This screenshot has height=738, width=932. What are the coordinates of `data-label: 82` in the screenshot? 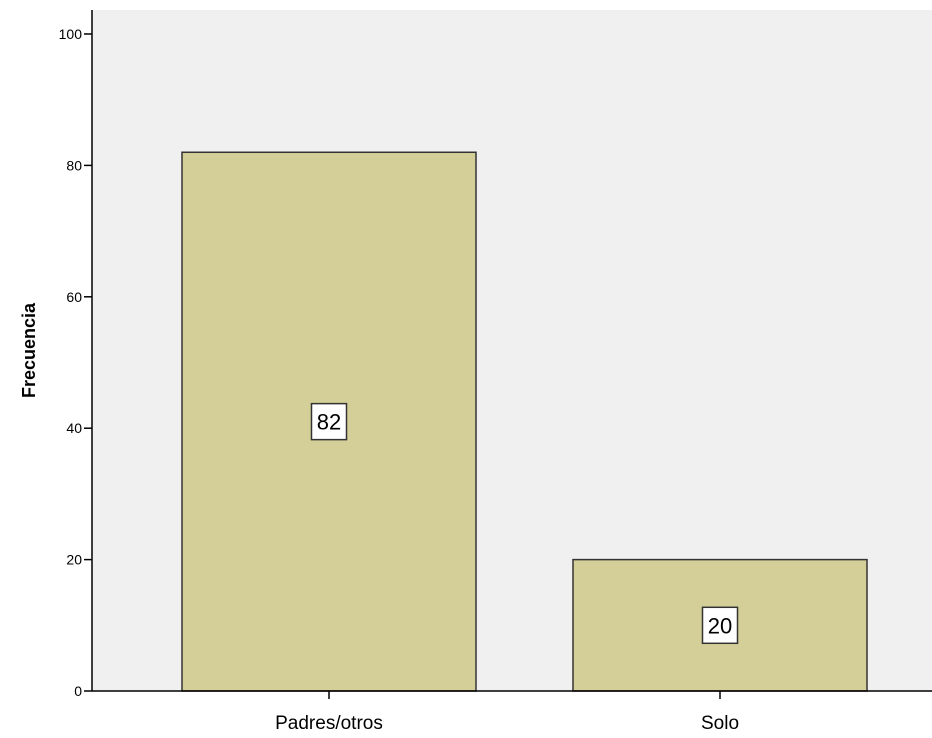 It's located at (329, 421).